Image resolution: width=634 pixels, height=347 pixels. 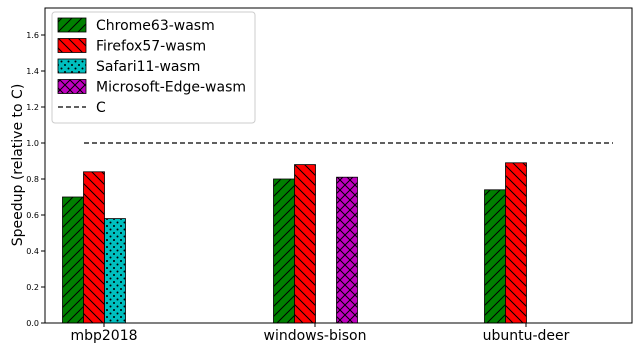 I want to click on x-tick-label: mbp2018, so click(x=103, y=335).